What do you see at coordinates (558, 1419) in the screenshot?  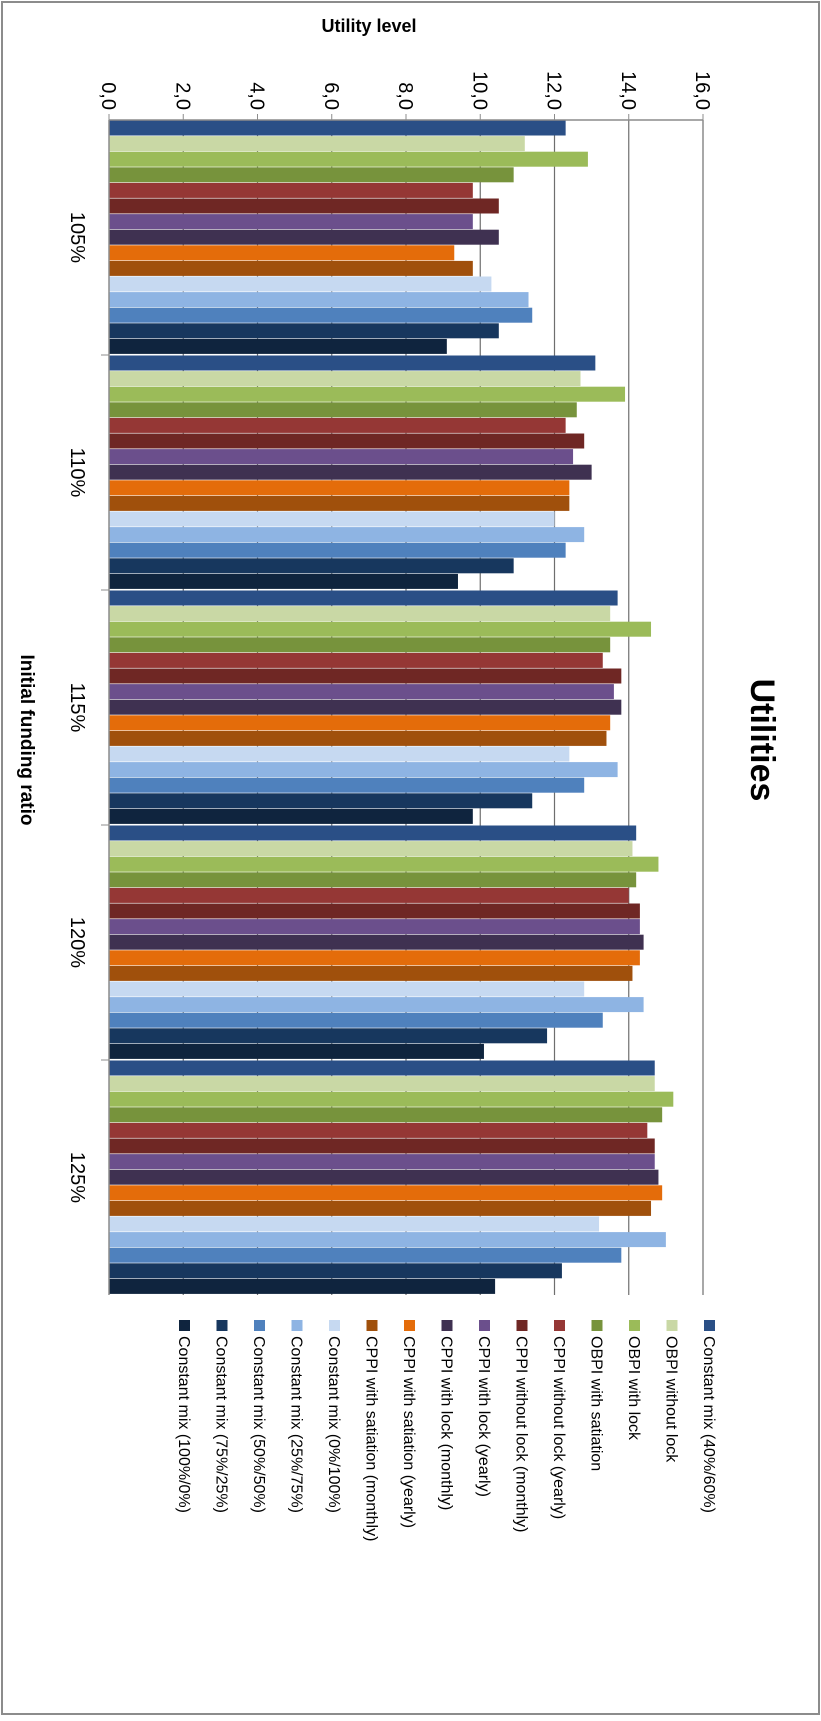 I see `legend-item: CPPI without lock (yearly)` at bounding box center [558, 1419].